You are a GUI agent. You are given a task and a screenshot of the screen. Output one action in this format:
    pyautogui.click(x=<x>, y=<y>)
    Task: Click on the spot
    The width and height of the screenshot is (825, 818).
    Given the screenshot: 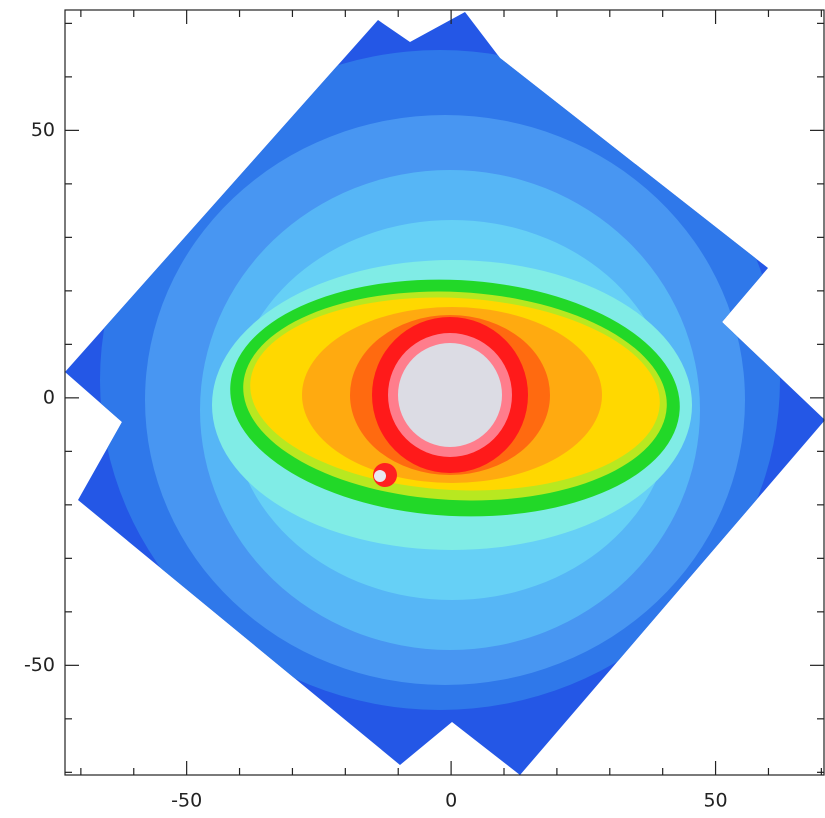 What is the action you would take?
    pyautogui.click(x=380, y=476)
    